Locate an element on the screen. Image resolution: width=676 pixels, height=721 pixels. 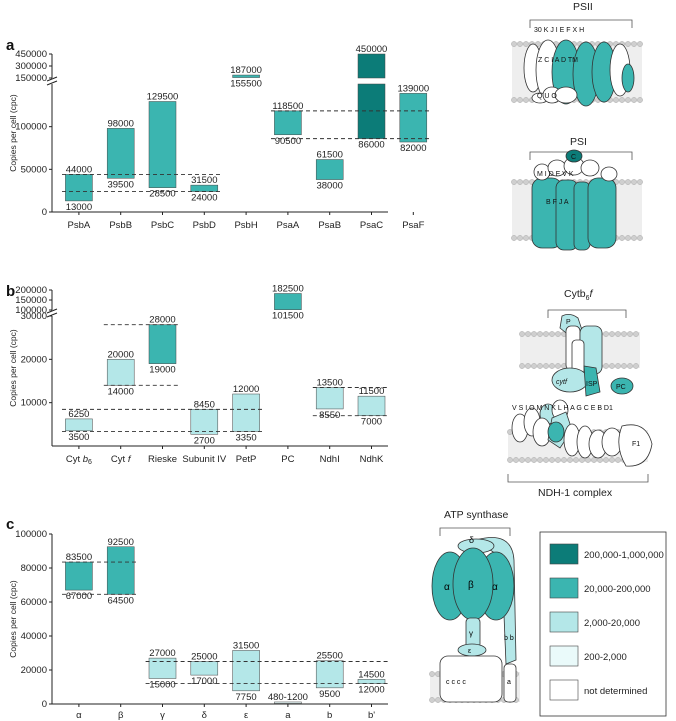
bar-bottom-label: 86000 is located at coordinates (371, 145).